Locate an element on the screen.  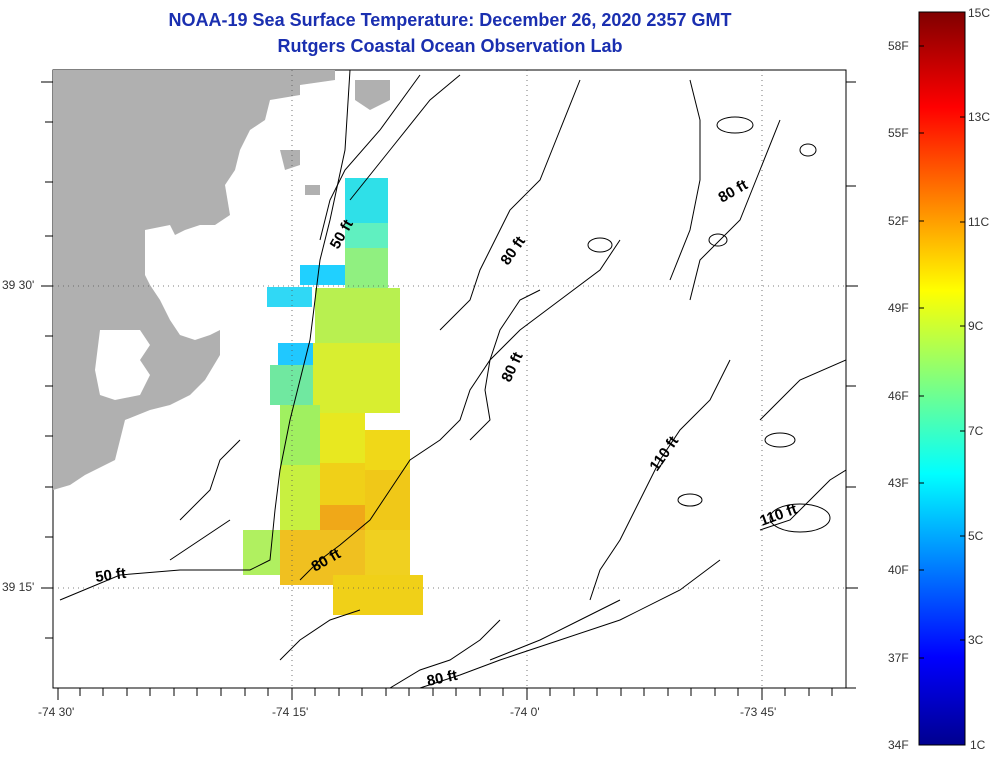
colorbar-ticks is located at coordinates (942, 352).